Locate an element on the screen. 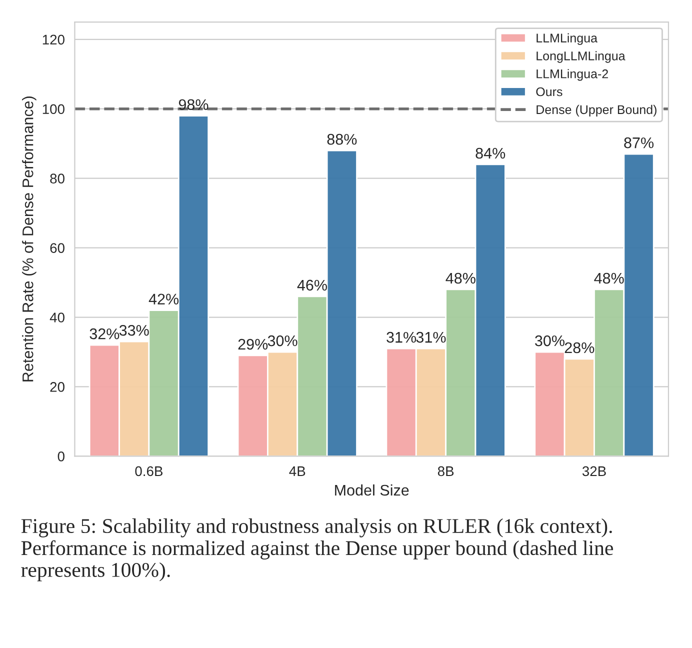  y-tick-label: 80 is located at coordinates (57, 179).